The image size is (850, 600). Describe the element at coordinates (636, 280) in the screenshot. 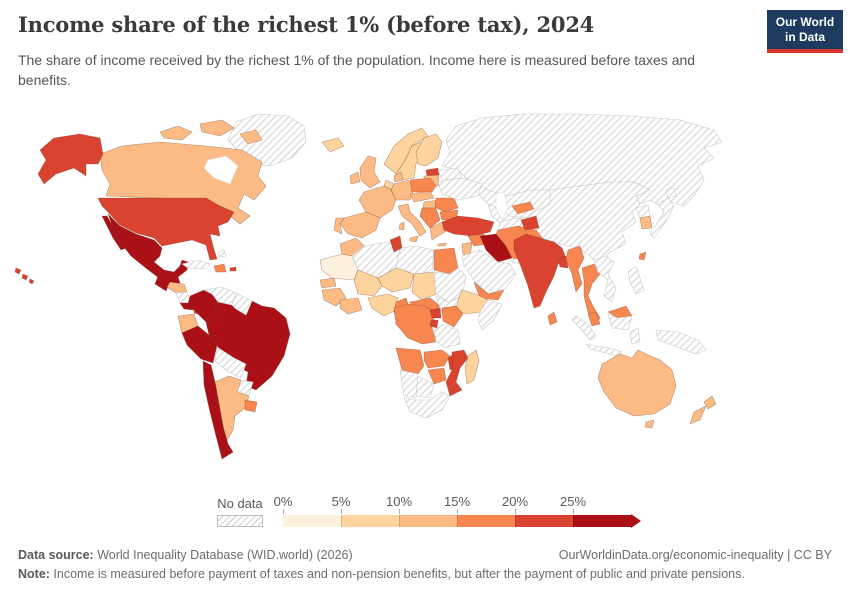

I see `region-philippines` at that location.